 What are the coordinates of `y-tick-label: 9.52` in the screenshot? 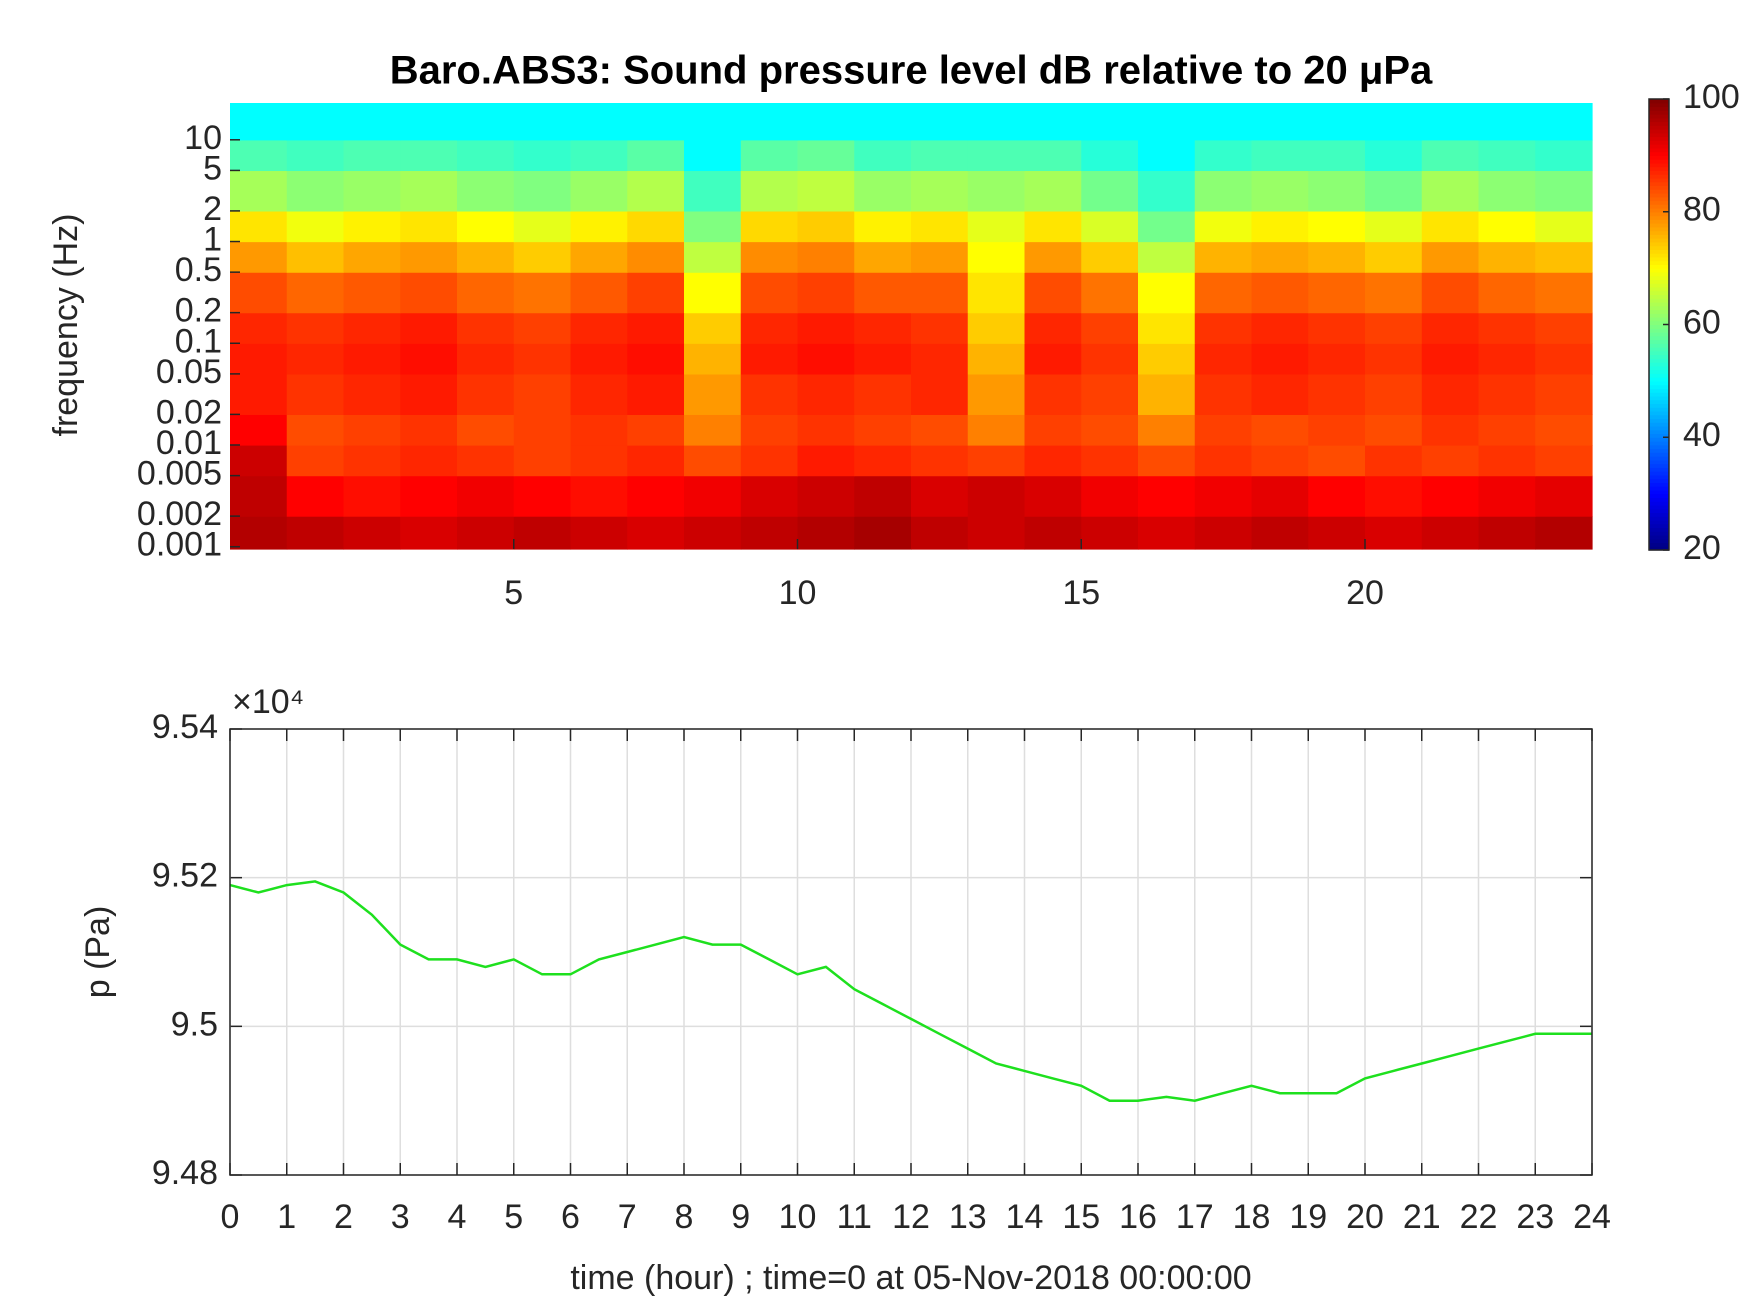 It's located at (185, 876).